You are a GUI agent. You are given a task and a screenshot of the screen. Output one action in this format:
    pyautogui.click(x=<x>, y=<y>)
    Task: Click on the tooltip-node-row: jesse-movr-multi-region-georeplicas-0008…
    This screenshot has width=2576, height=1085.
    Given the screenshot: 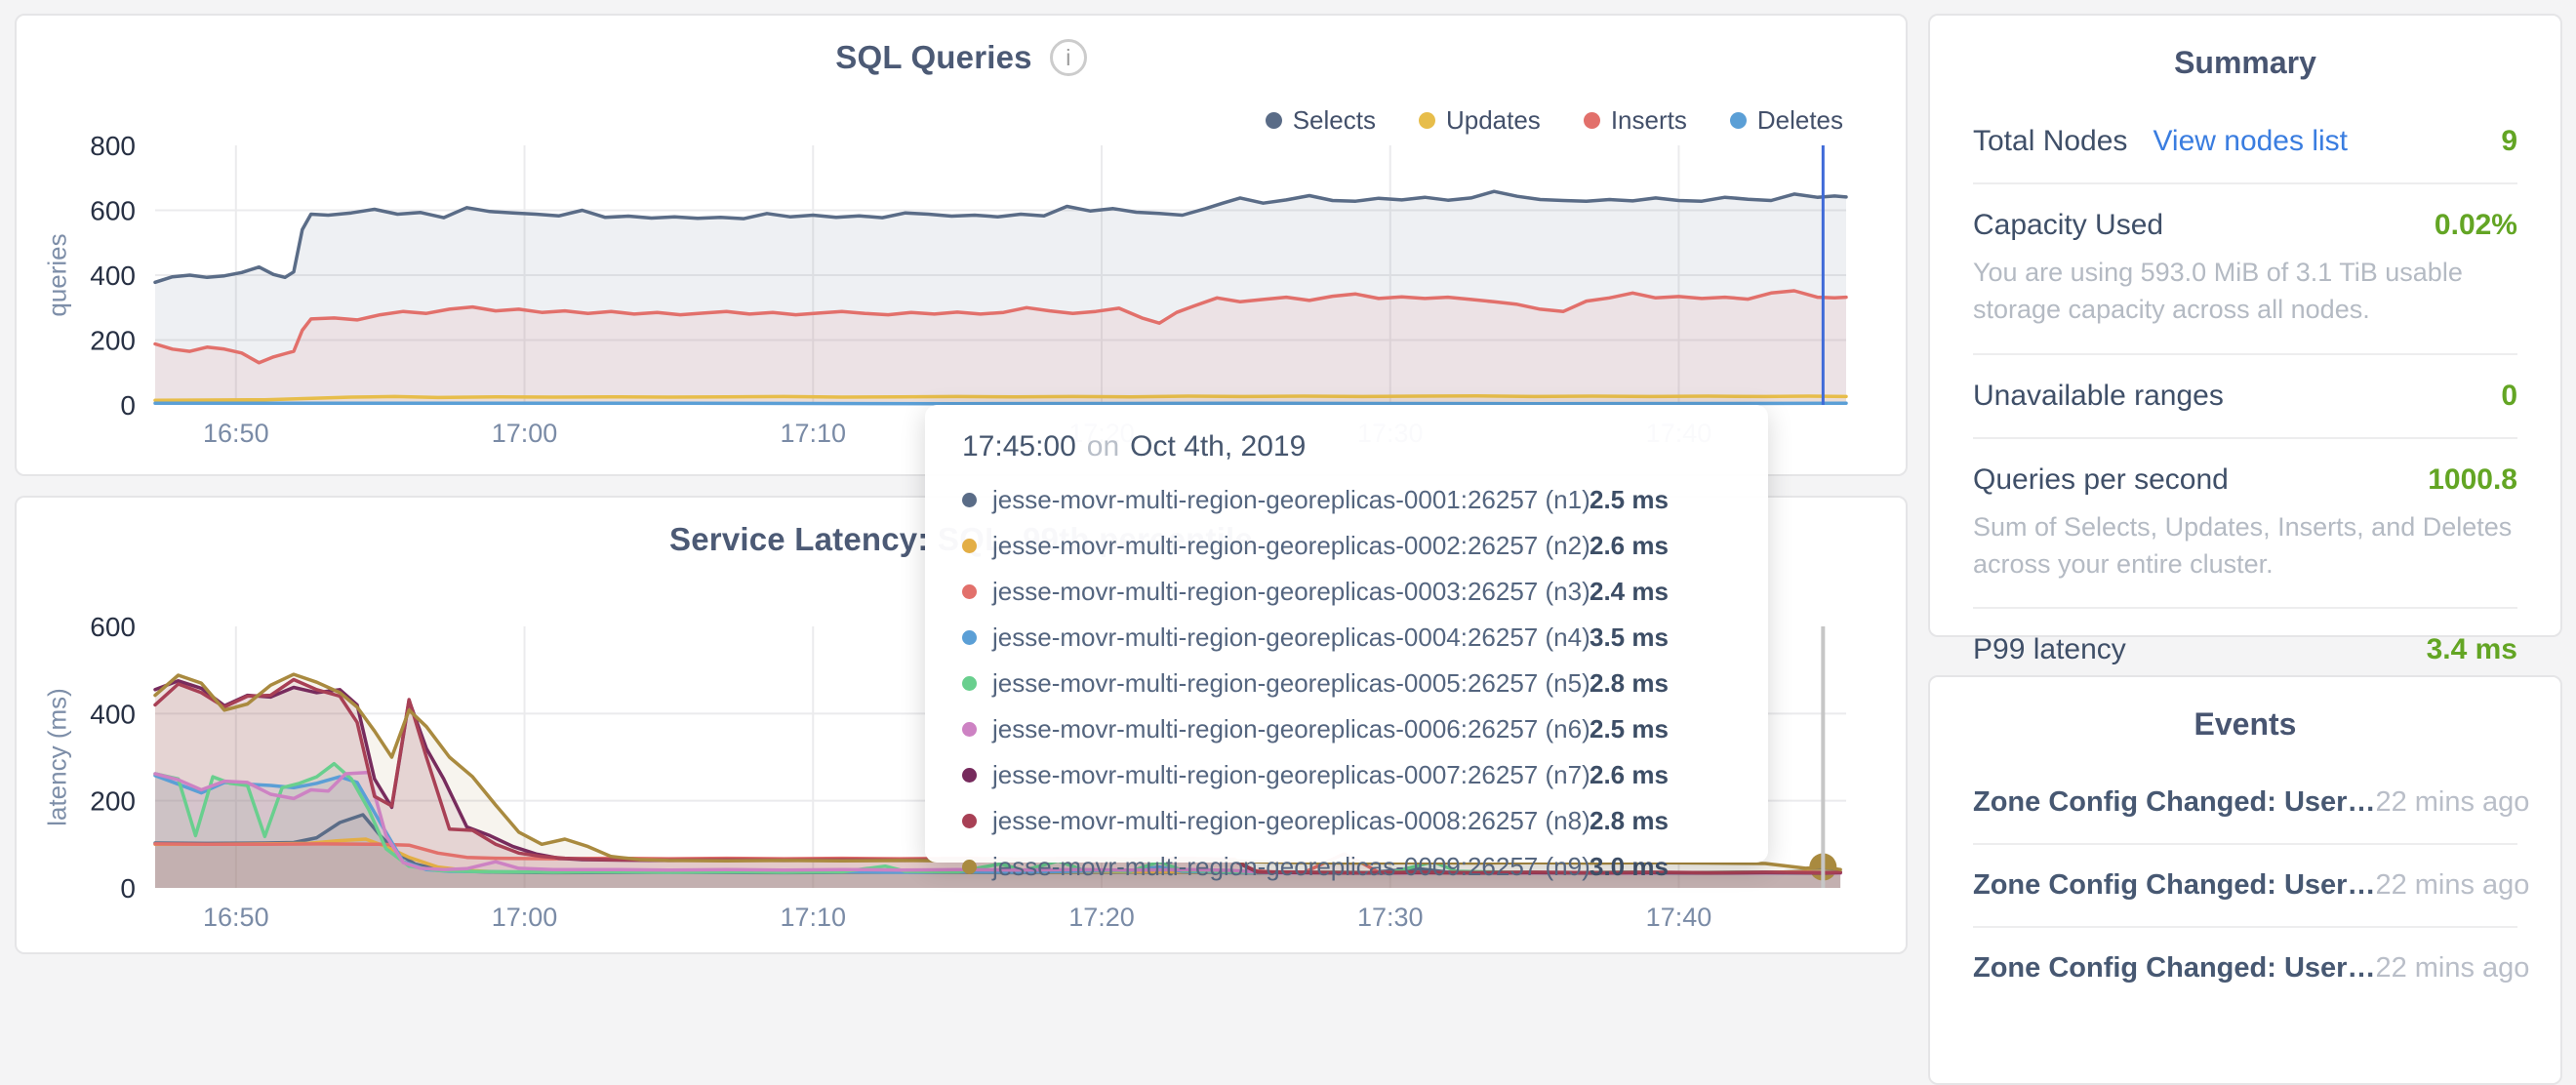 What is the action you would take?
    pyautogui.click(x=1365, y=821)
    